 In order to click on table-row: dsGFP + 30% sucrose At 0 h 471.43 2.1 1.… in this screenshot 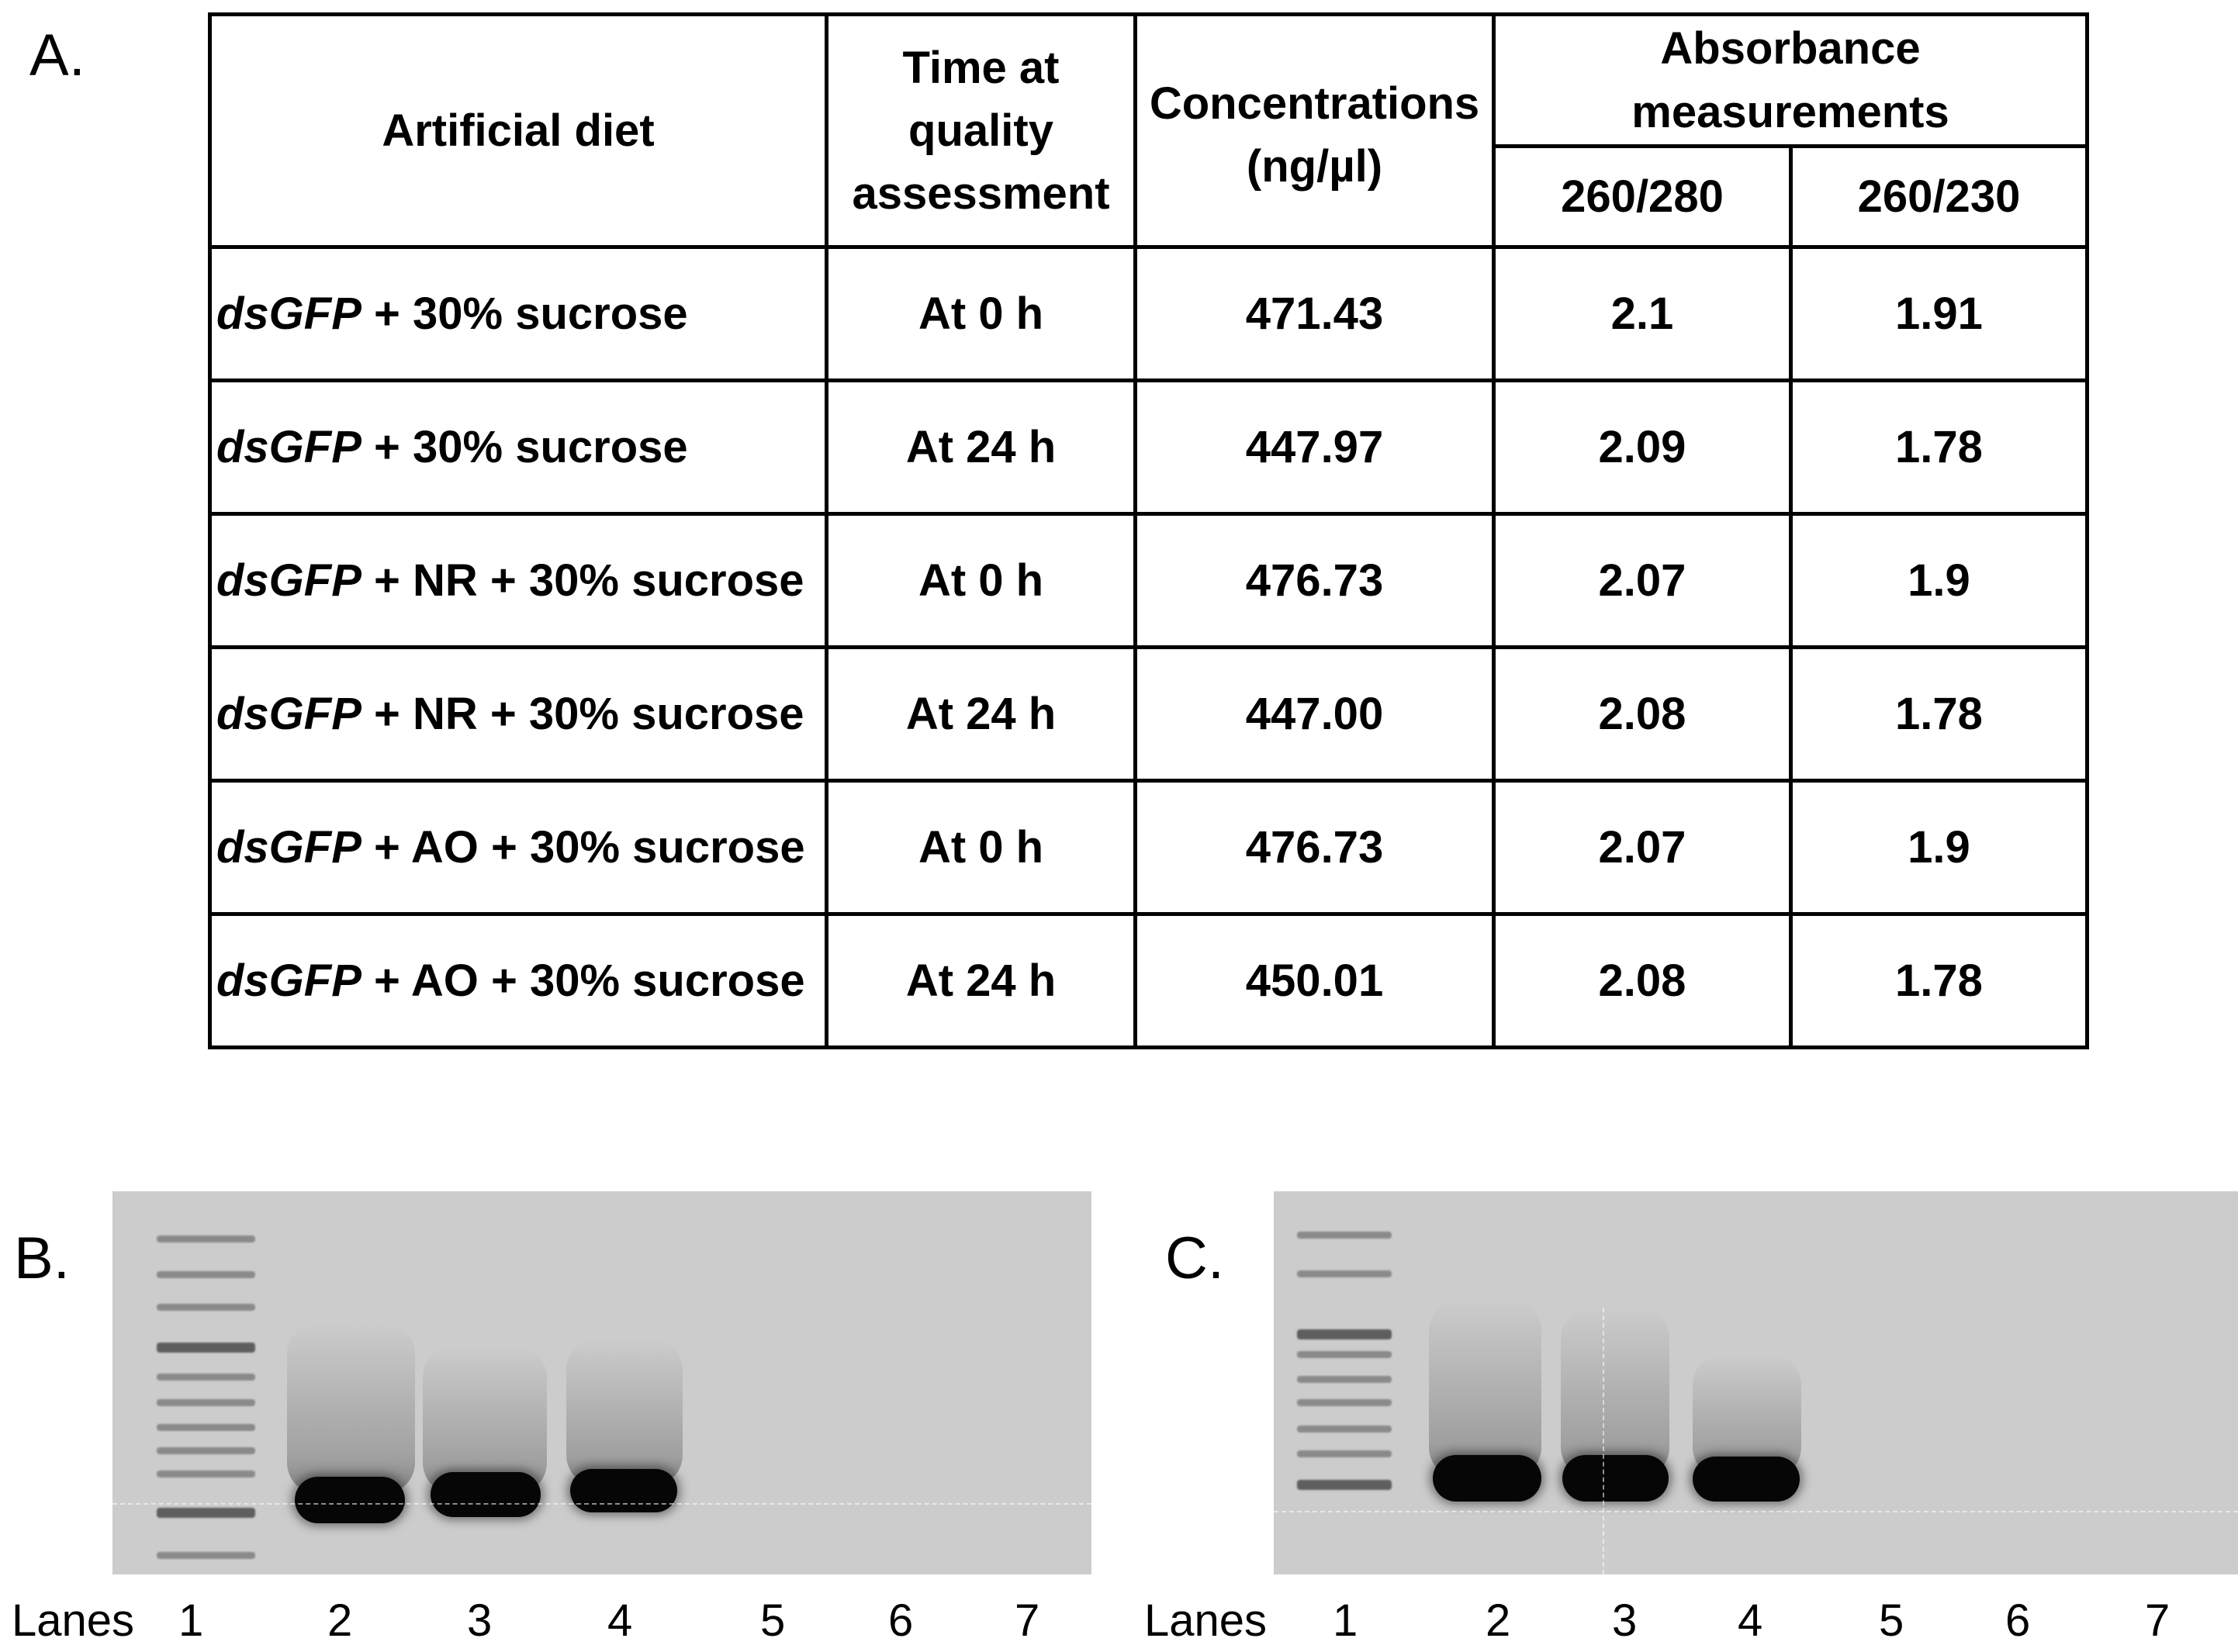, I will do `click(1148, 313)`.